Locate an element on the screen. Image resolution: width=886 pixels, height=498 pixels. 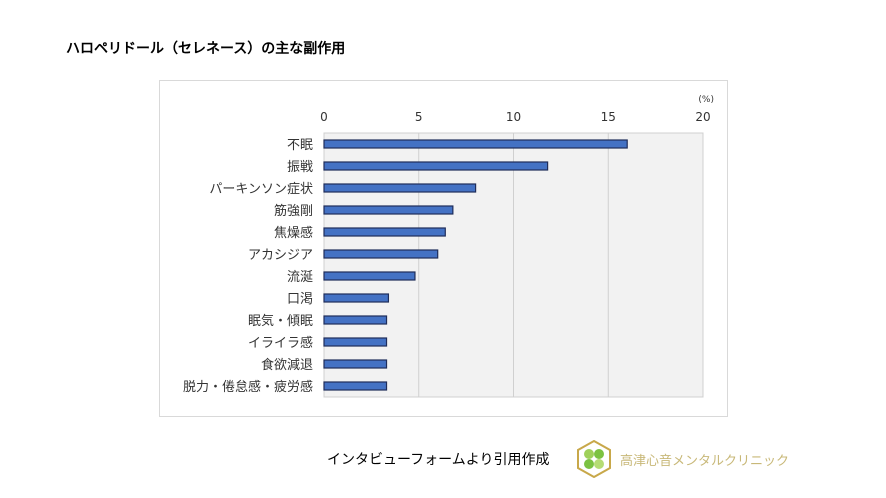
clinic-logo-icon is located at coordinates (594, 459).